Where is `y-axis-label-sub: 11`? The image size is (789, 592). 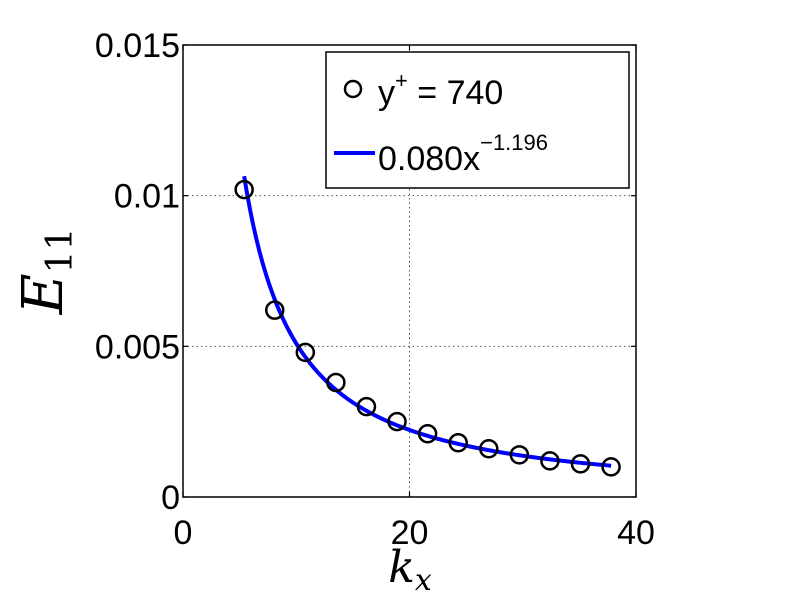 y-axis-label-sub: 11 is located at coordinates (60, 251).